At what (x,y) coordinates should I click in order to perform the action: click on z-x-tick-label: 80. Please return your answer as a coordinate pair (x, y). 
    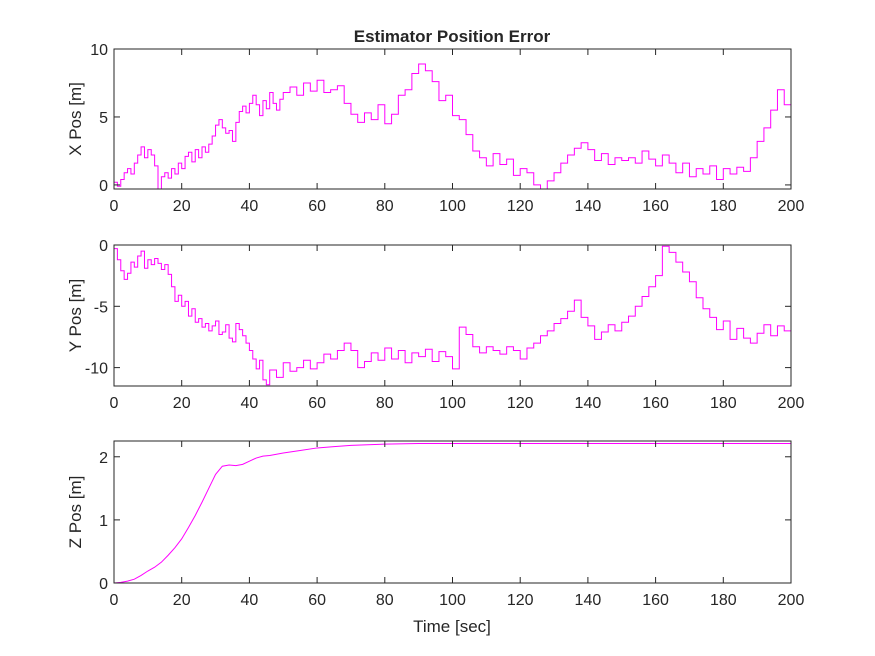
    Looking at the image, I should click on (385, 600).